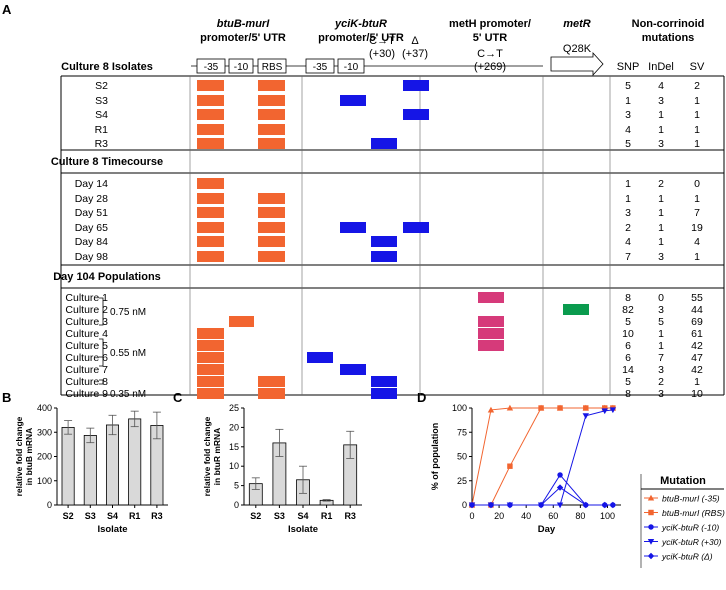  Describe the element at coordinates (510, 466) in the screenshot. I see `marker-square` at that location.